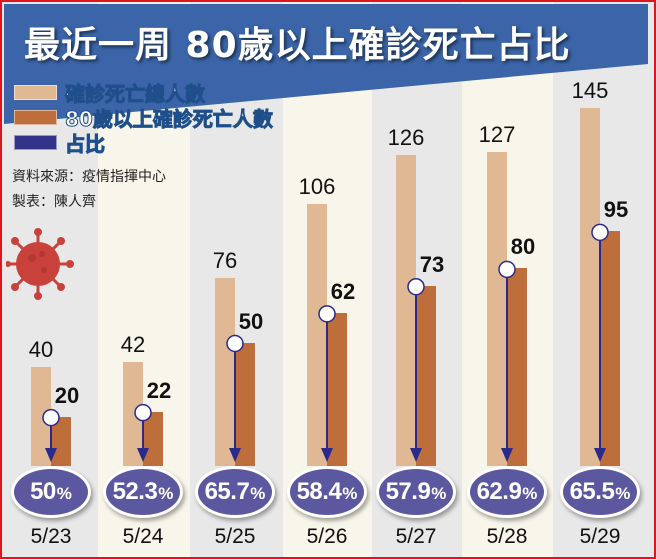  I want to click on legend-item-over80: 80歲以上確診死亡人數, so click(144, 118).